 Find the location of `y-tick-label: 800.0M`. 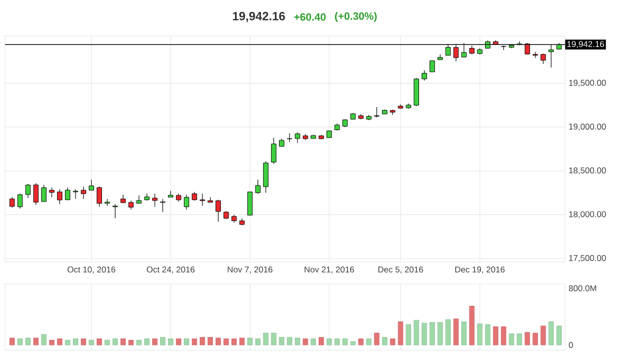

y-tick-label: 800.0M is located at coordinates (582, 288).